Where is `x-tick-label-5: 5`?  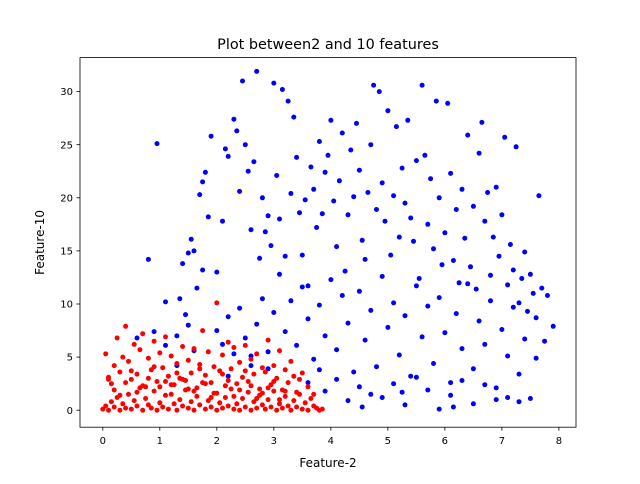 x-tick-label-5: 5 is located at coordinates (388, 441).